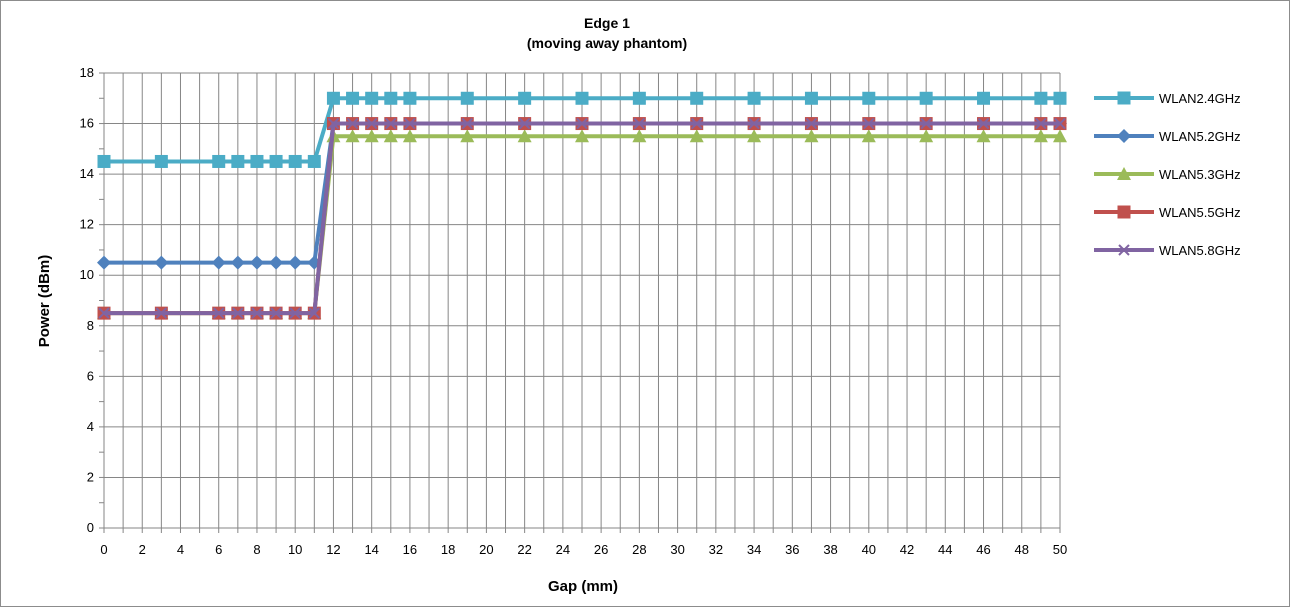 The height and width of the screenshot is (608, 1290). Describe the element at coordinates (1022, 549) in the screenshot. I see `x-tick-label: 48` at that location.